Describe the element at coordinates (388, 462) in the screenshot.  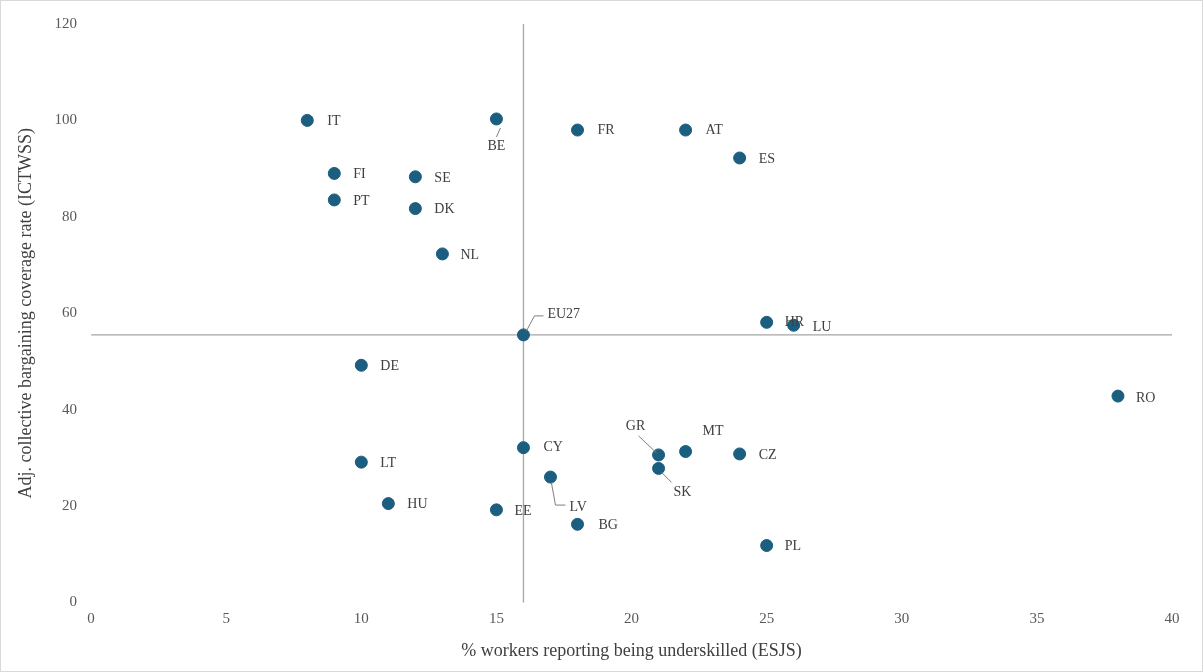
I see `annotation: LT` at that location.